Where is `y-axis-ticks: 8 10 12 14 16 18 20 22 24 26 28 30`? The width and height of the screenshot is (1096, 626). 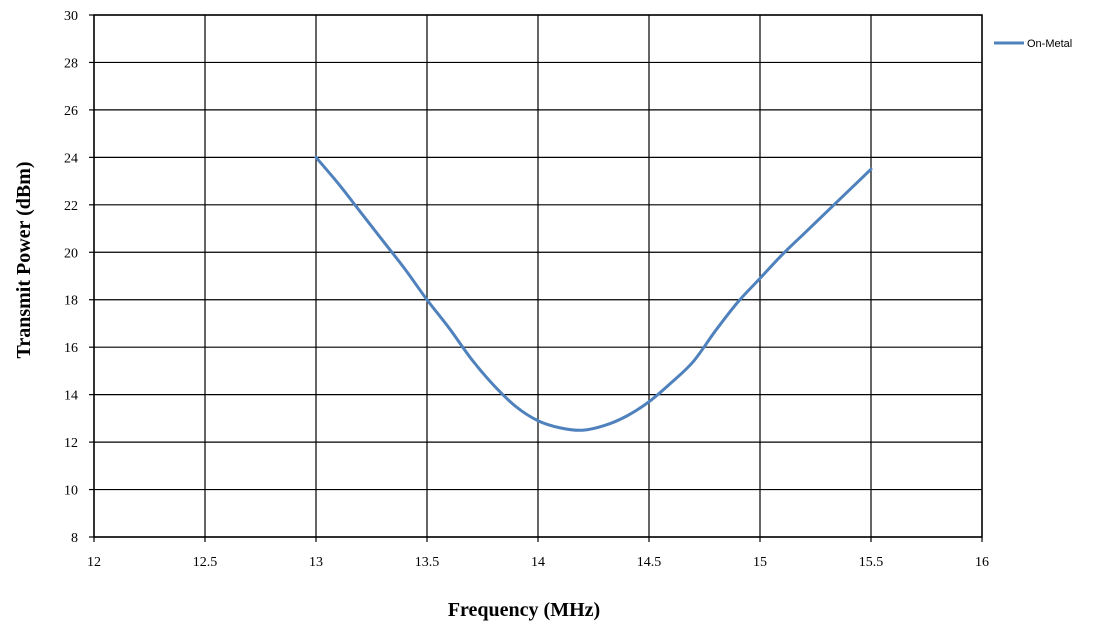 y-axis-ticks: 8 10 12 14 16 18 20 22 24 26 28 30 is located at coordinates (71, 277).